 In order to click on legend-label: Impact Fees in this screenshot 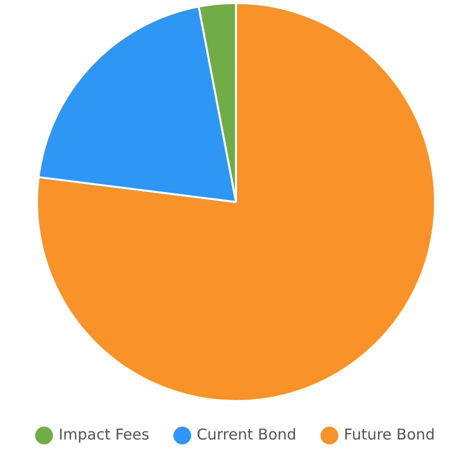, I will do `click(104, 434)`.